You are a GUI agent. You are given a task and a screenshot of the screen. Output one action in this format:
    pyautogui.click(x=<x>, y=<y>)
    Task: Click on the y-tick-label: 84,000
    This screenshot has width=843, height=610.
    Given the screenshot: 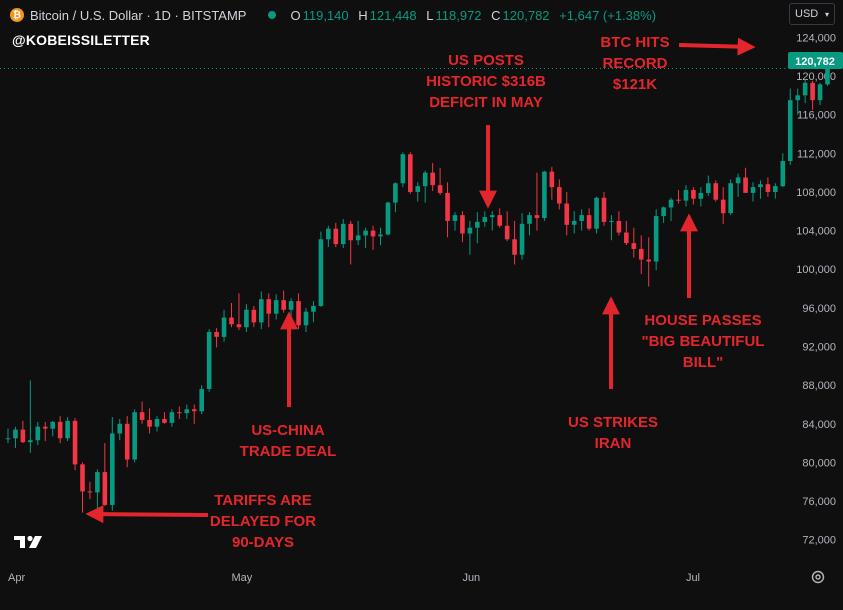 What is the action you would take?
    pyautogui.click(x=819, y=425)
    